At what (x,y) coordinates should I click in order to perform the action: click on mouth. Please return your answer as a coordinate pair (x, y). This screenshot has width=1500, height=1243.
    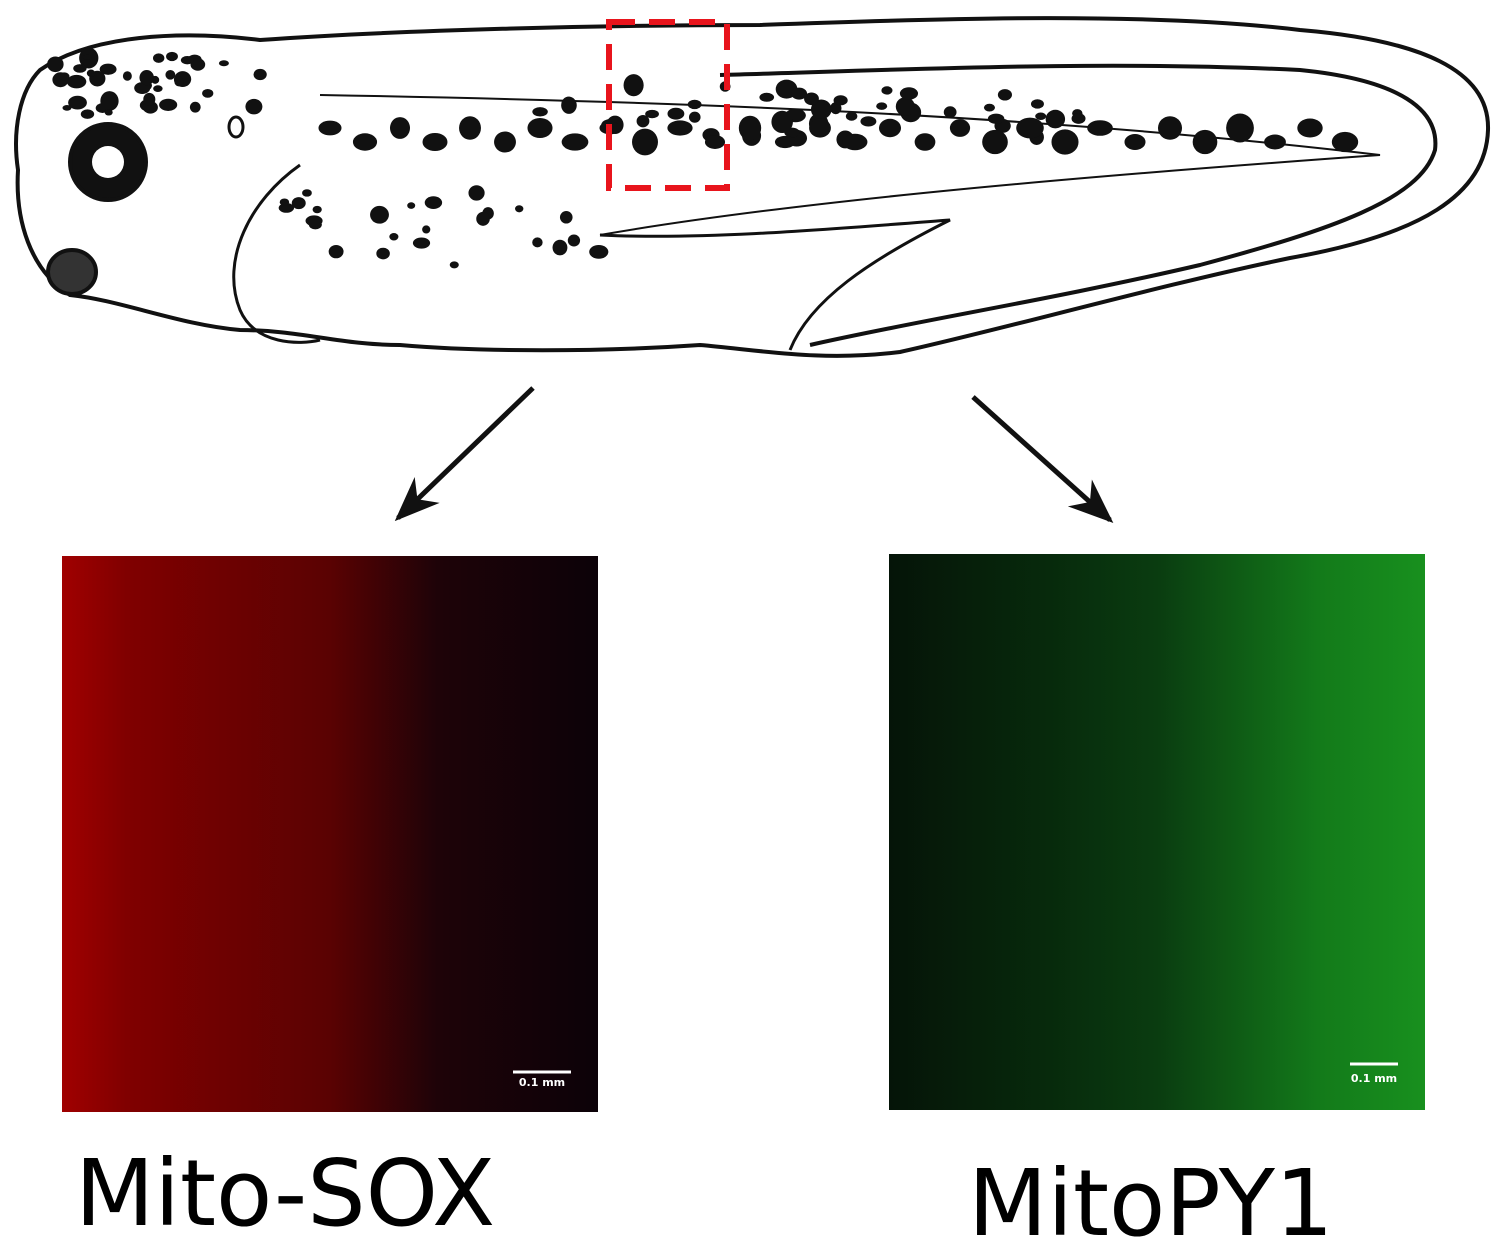
    Looking at the image, I should click on (72, 272).